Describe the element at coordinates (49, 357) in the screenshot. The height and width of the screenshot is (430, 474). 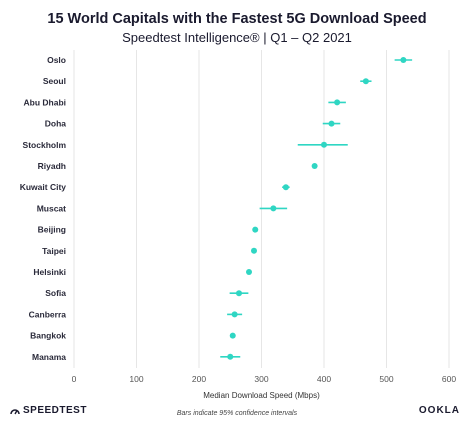
I see `category-label: Manama` at that location.